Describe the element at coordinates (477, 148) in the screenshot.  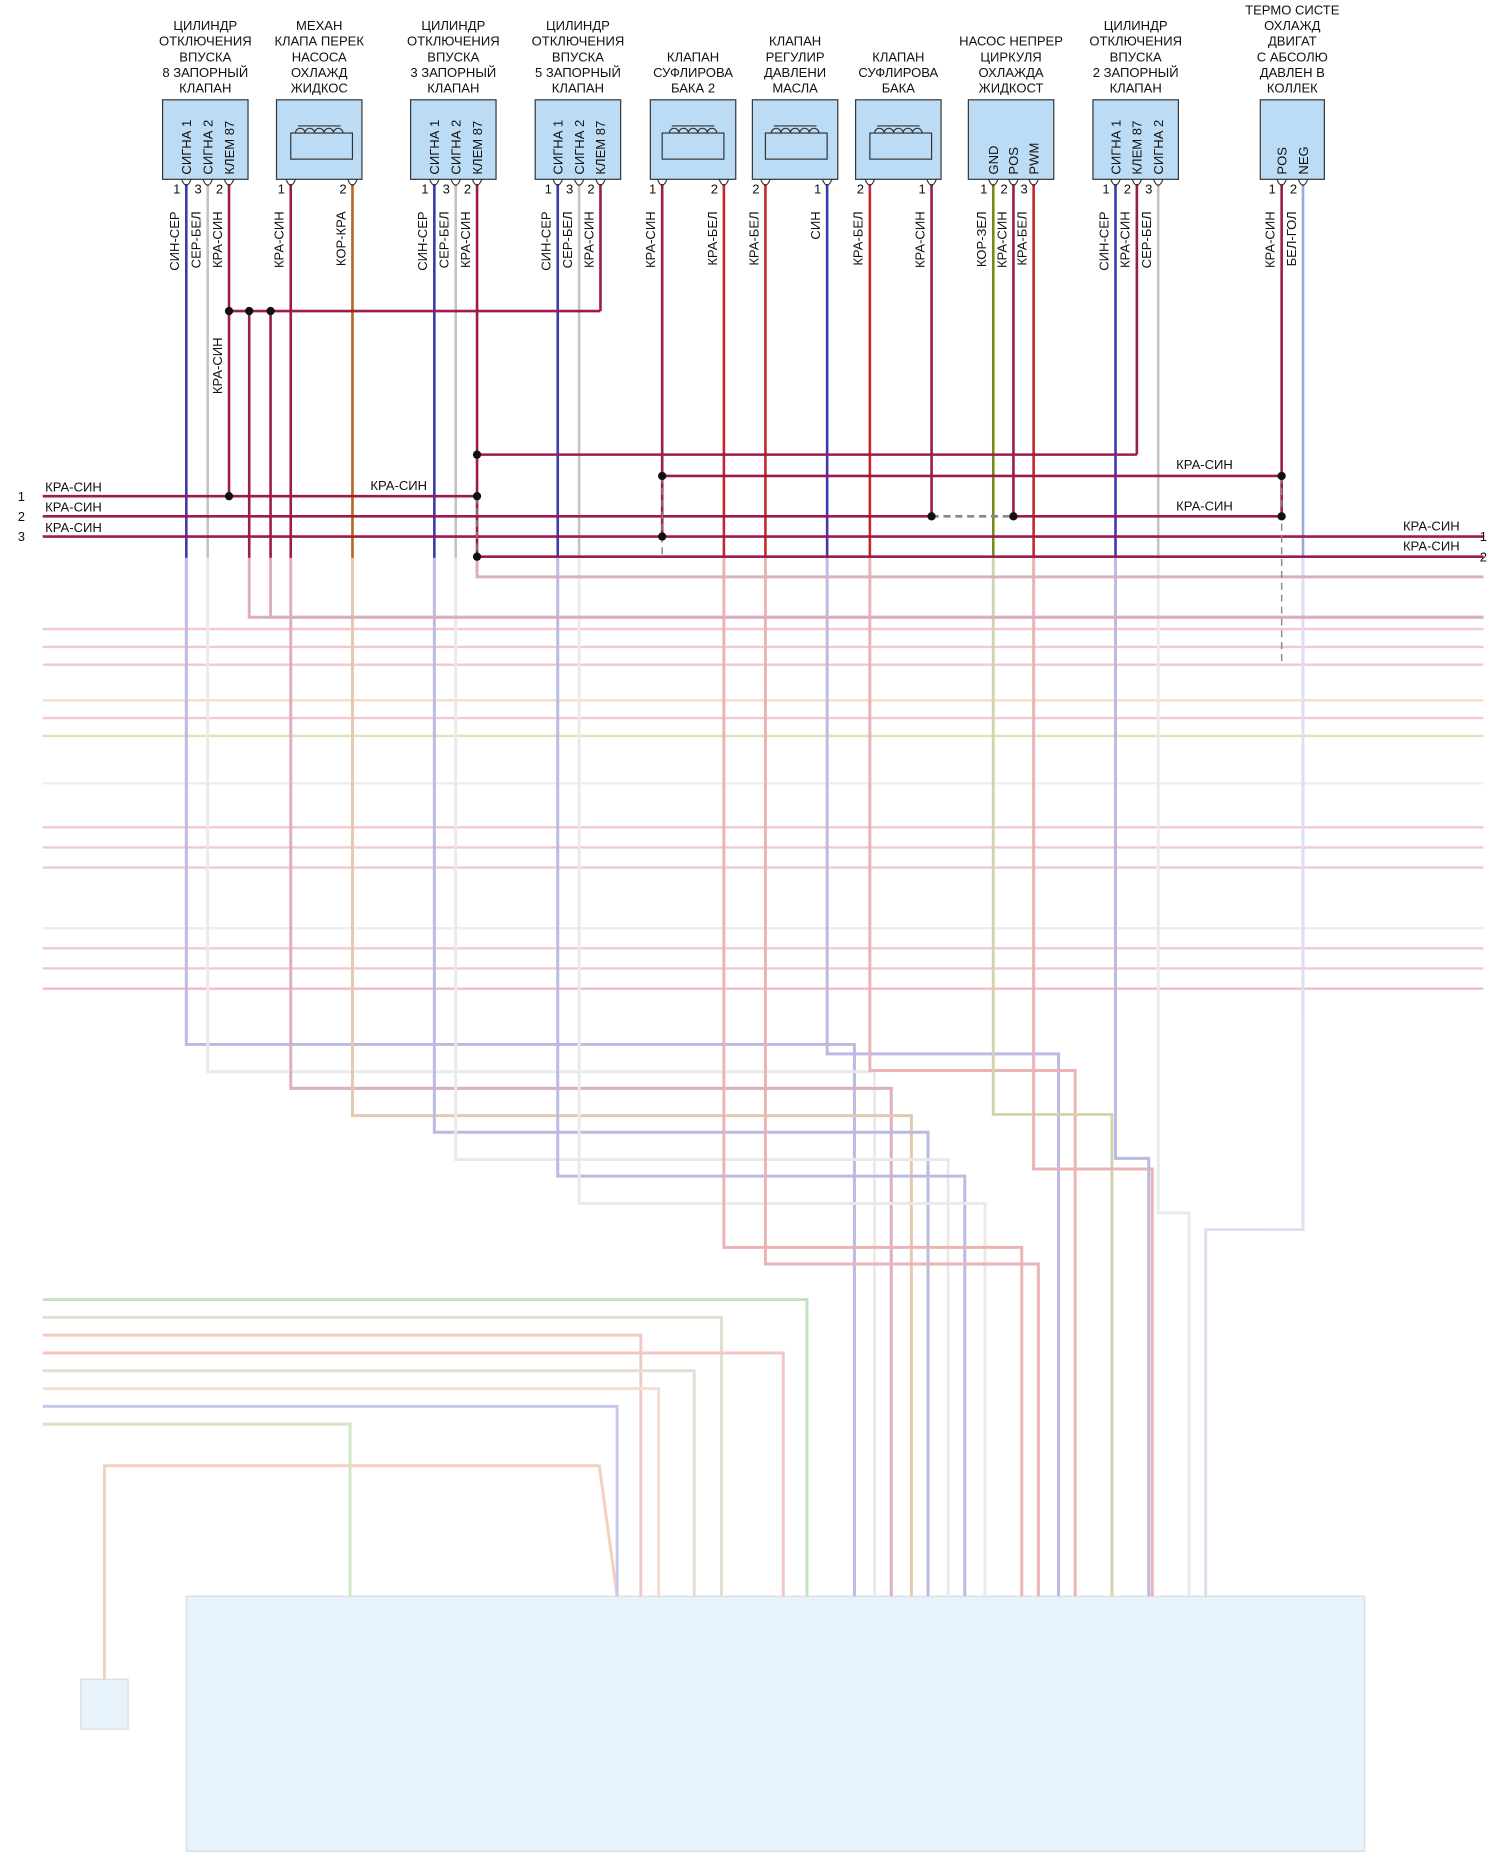
I see `pin-name: КЛЕМ 87` at that location.